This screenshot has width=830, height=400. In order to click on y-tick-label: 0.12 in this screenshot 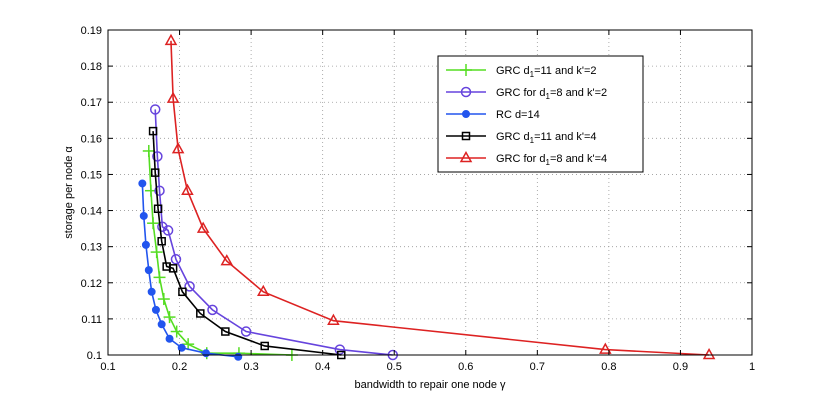, I will do `click(91, 284)`.